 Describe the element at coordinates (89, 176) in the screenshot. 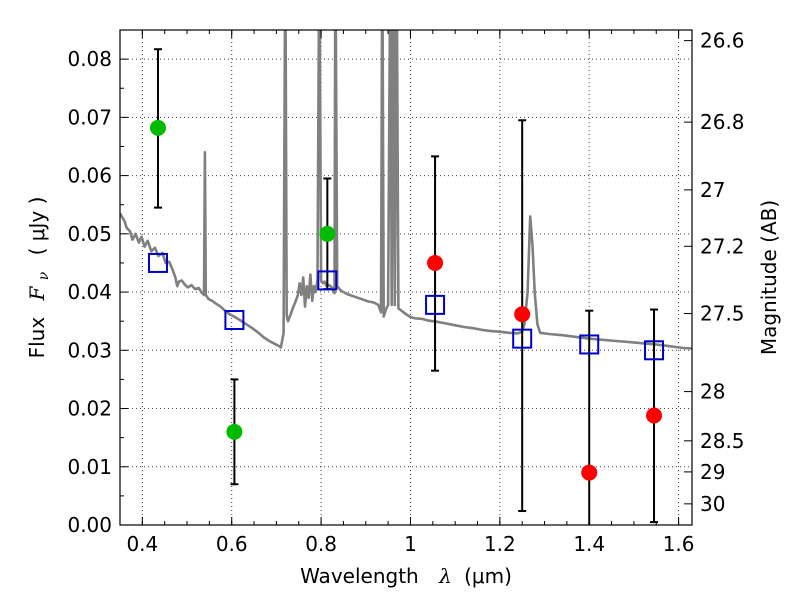

I see `y-tick-label: 0.06` at that location.